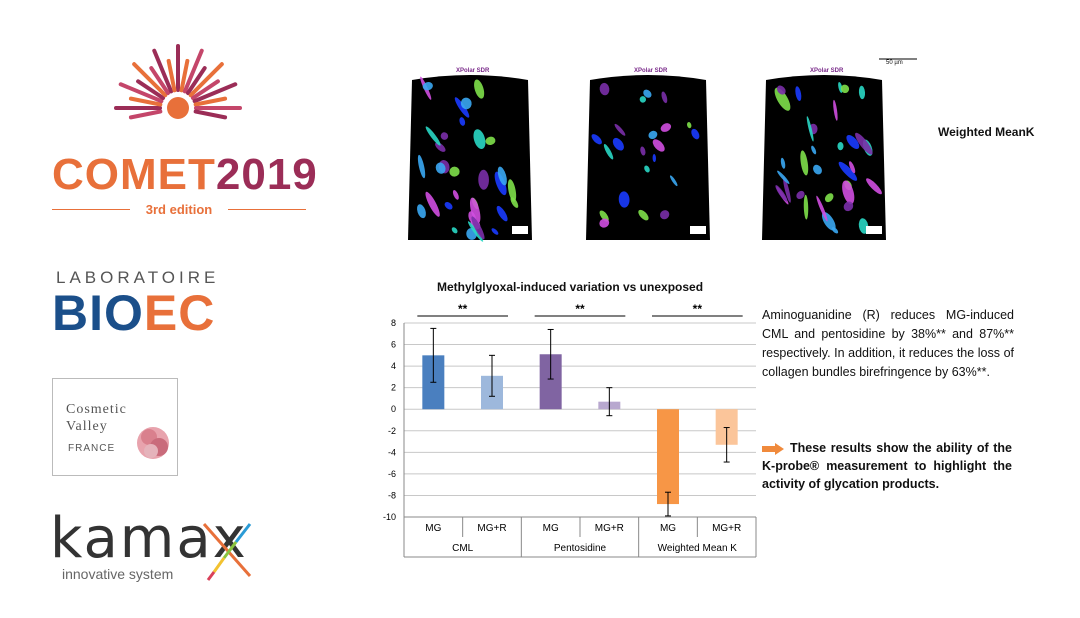  What do you see at coordinates (392, 474) in the screenshot?
I see `y-tick-label: -6` at bounding box center [392, 474].